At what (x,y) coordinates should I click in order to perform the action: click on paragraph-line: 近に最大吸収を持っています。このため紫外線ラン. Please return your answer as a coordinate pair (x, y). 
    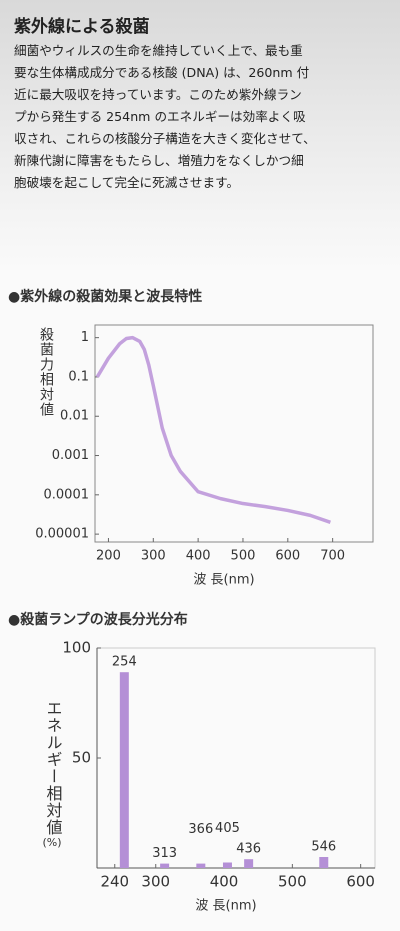
    Looking at the image, I should click on (158, 94).